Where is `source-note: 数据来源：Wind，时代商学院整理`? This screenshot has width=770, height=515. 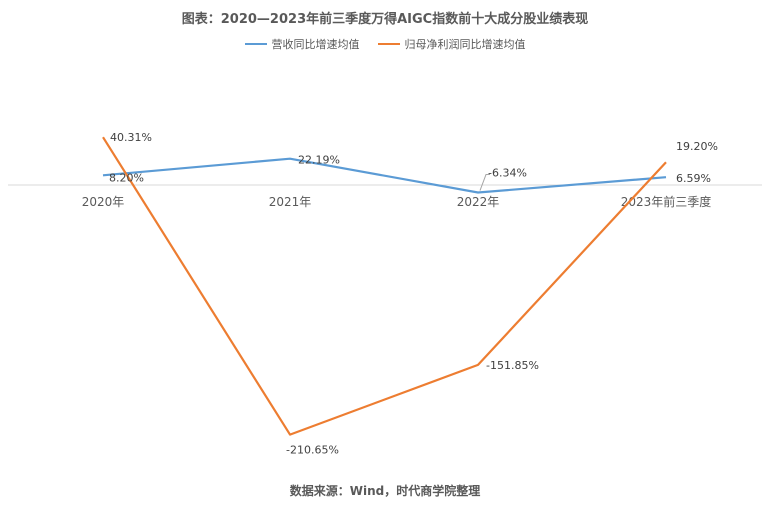
source-note: 数据来源：Wind，时代商学院整理 is located at coordinates (385, 491).